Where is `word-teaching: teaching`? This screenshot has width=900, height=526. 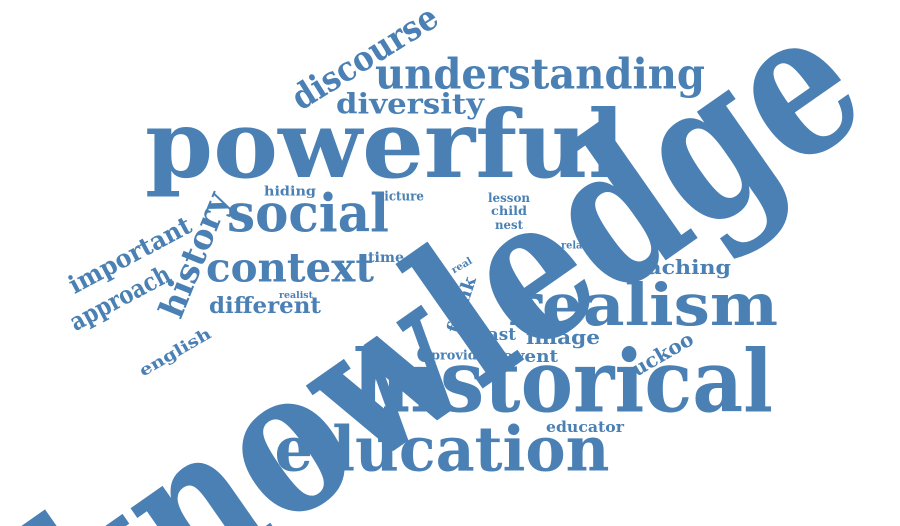
word-teaching: teaching is located at coordinates (677, 267).